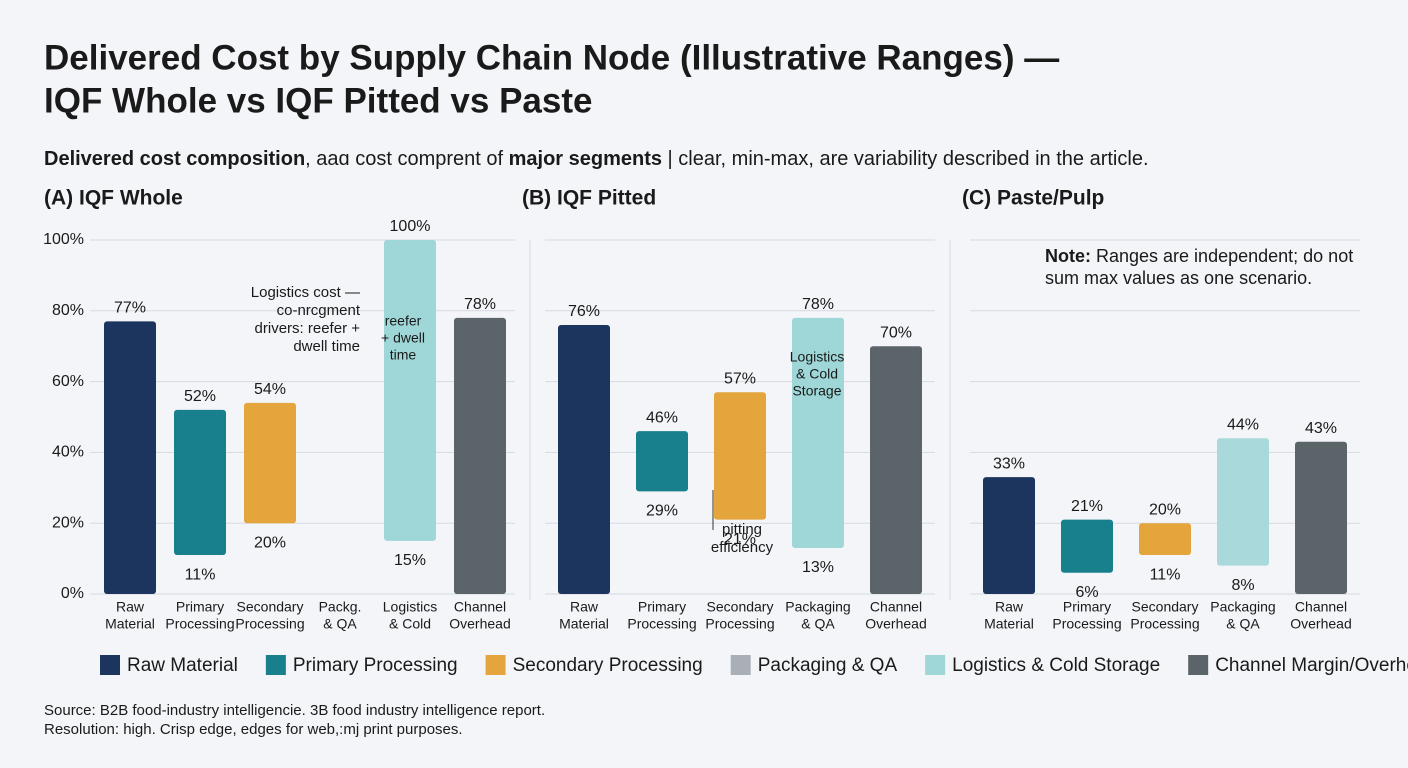 The image size is (1408, 768). What do you see at coordinates (895, 624) in the screenshot?
I see `x-tick-label: Overhead` at bounding box center [895, 624].